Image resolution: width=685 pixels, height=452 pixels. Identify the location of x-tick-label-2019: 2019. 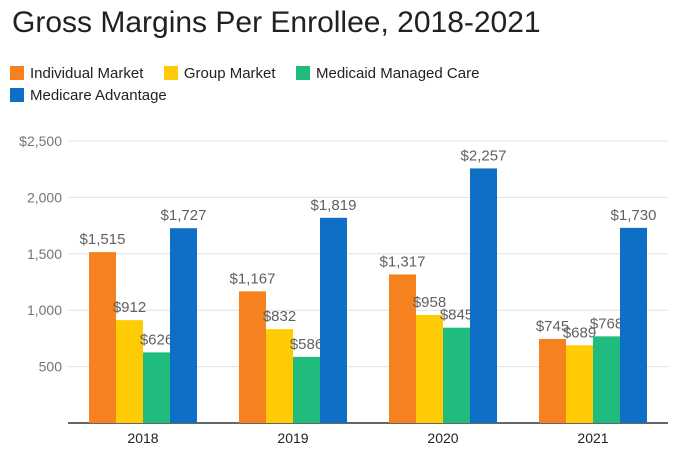
(292, 438).